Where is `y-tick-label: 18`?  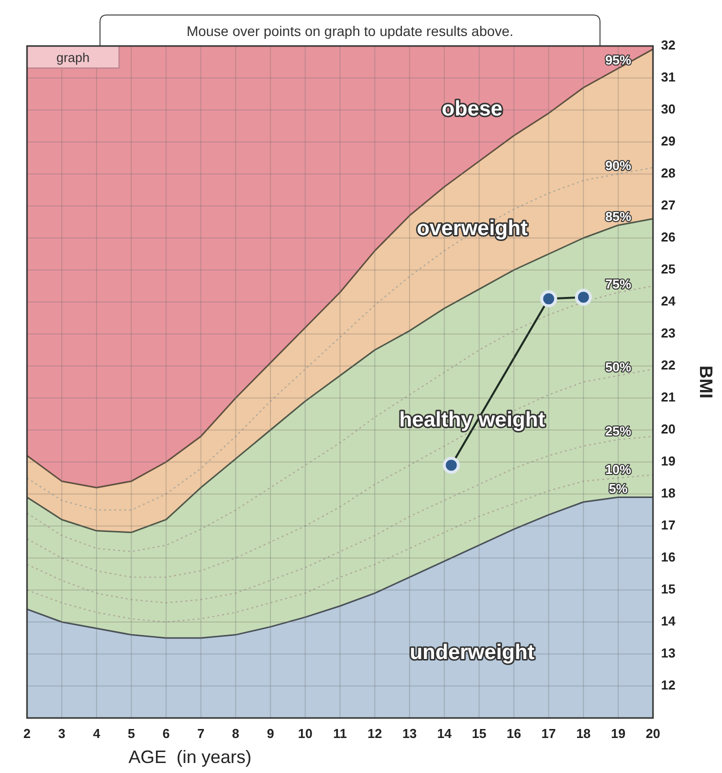 y-tick-label: 18 is located at coordinates (668, 492).